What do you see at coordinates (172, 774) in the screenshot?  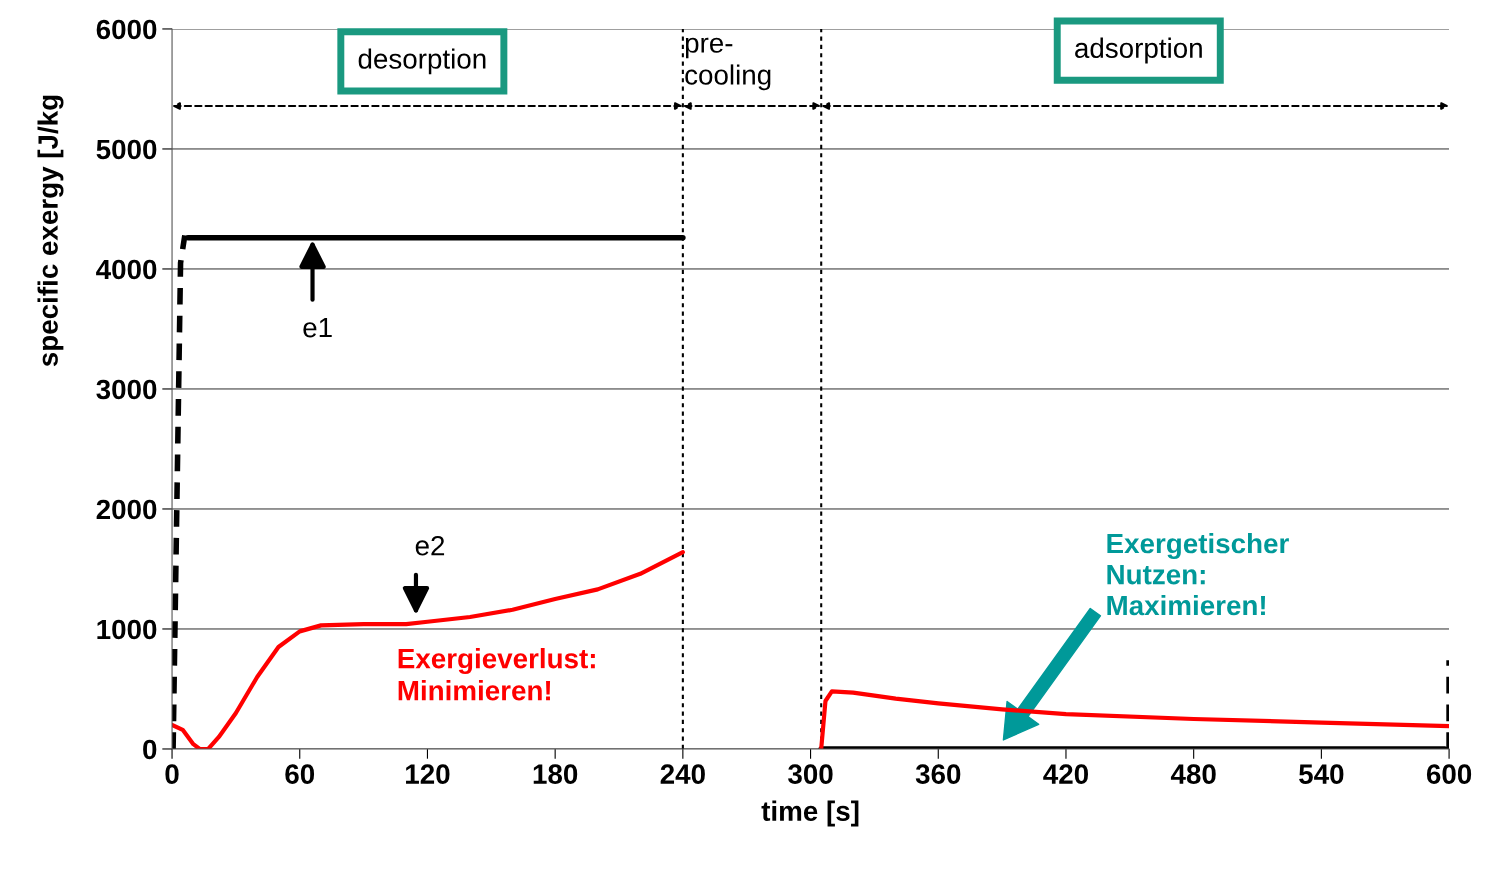 I see `x-tick-label: 0` at bounding box center [172, 774].